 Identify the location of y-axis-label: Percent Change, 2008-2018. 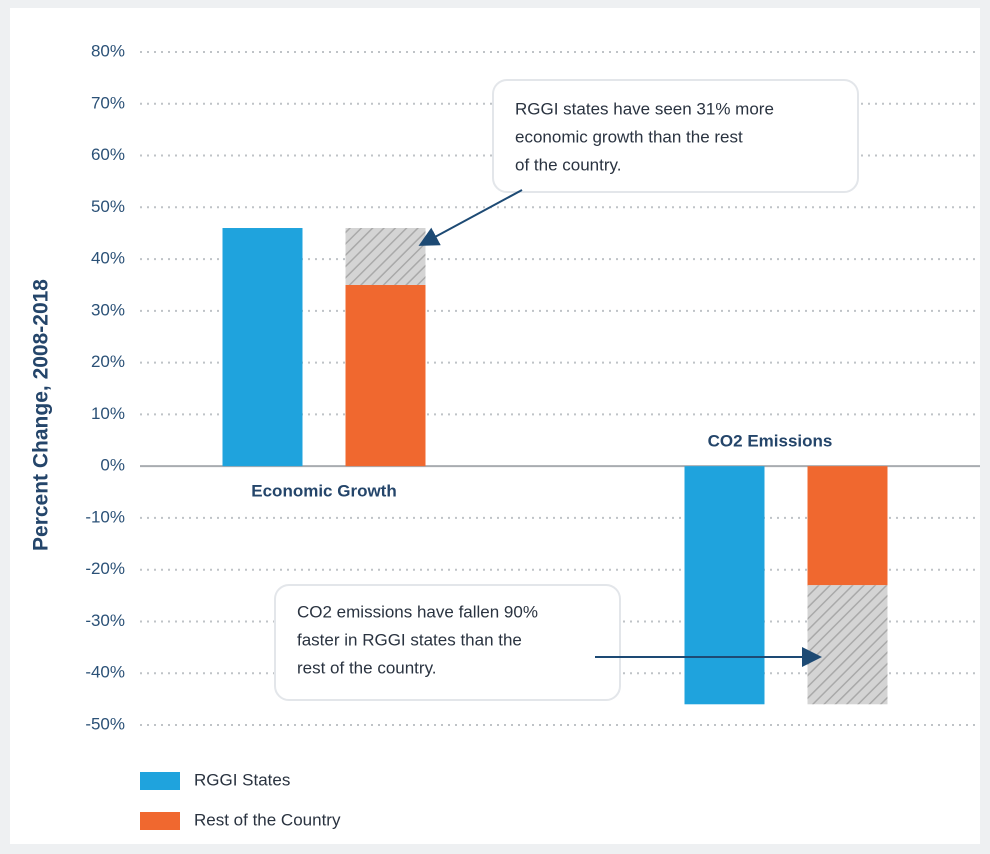
(41, 415).